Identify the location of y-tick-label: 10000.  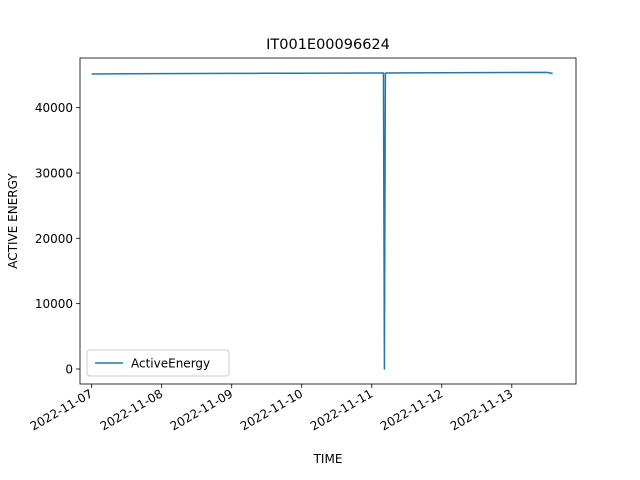
(54, 304).